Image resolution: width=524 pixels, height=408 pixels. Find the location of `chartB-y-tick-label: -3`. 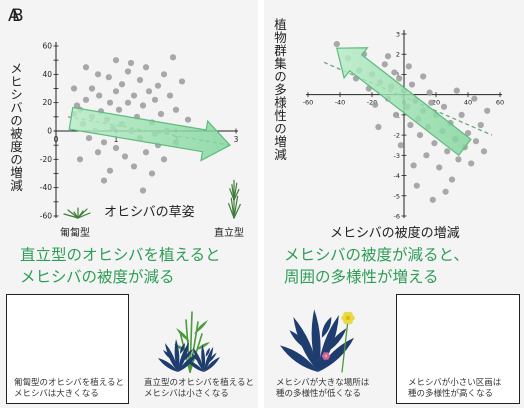

chartB-y-tick-label: -3 is located at coordinates (397, 156).